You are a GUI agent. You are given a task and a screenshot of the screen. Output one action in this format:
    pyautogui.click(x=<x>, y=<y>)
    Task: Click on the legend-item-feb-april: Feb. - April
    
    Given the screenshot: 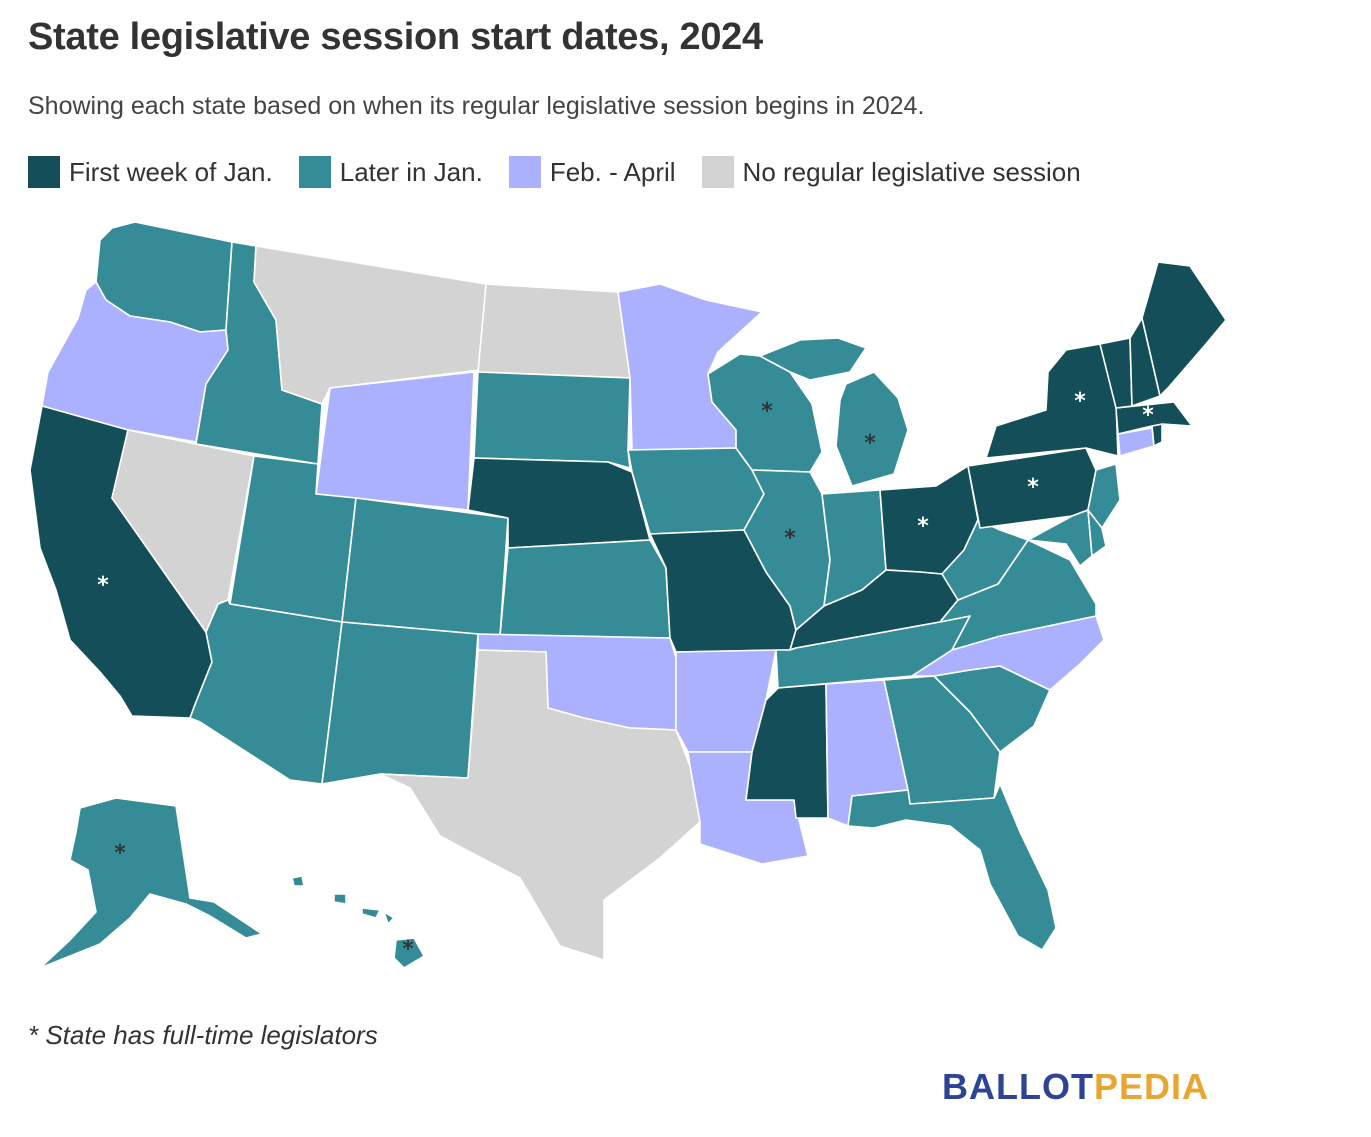 What is the action you would take?
    pyautogui.click(x=592, y=172)
    